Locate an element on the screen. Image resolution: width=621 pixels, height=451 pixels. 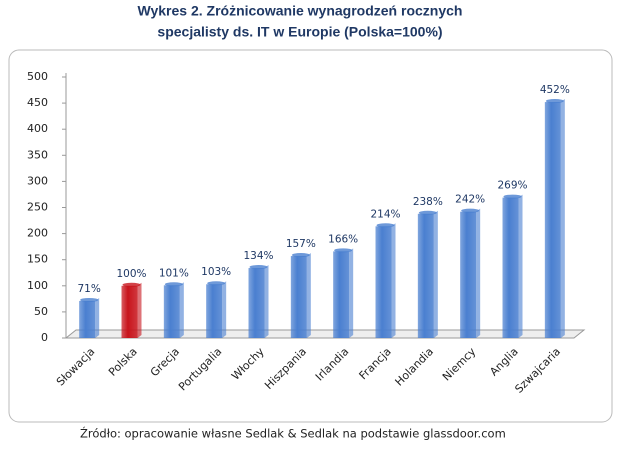
value-label: 214% is located at coordinates (385, 214).